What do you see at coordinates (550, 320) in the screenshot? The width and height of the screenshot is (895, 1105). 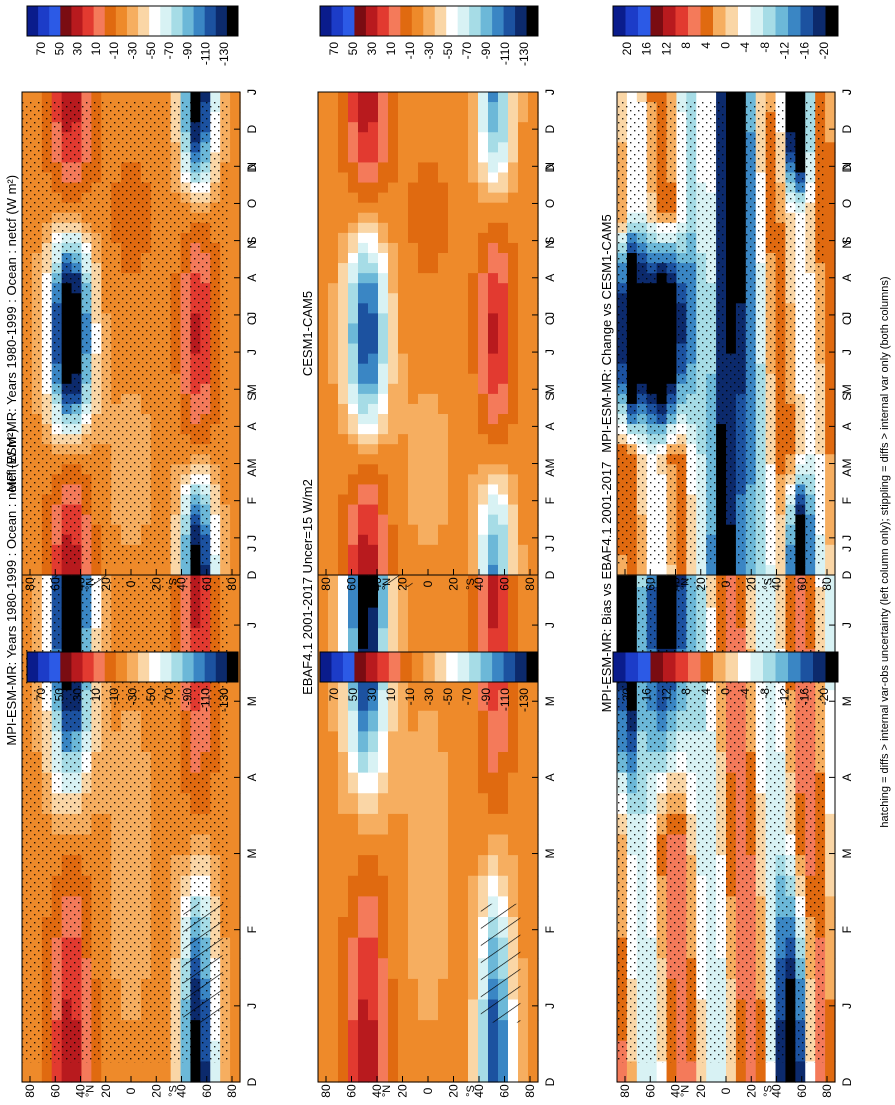 I see `month-label: O` at bounding box center [550, 320].